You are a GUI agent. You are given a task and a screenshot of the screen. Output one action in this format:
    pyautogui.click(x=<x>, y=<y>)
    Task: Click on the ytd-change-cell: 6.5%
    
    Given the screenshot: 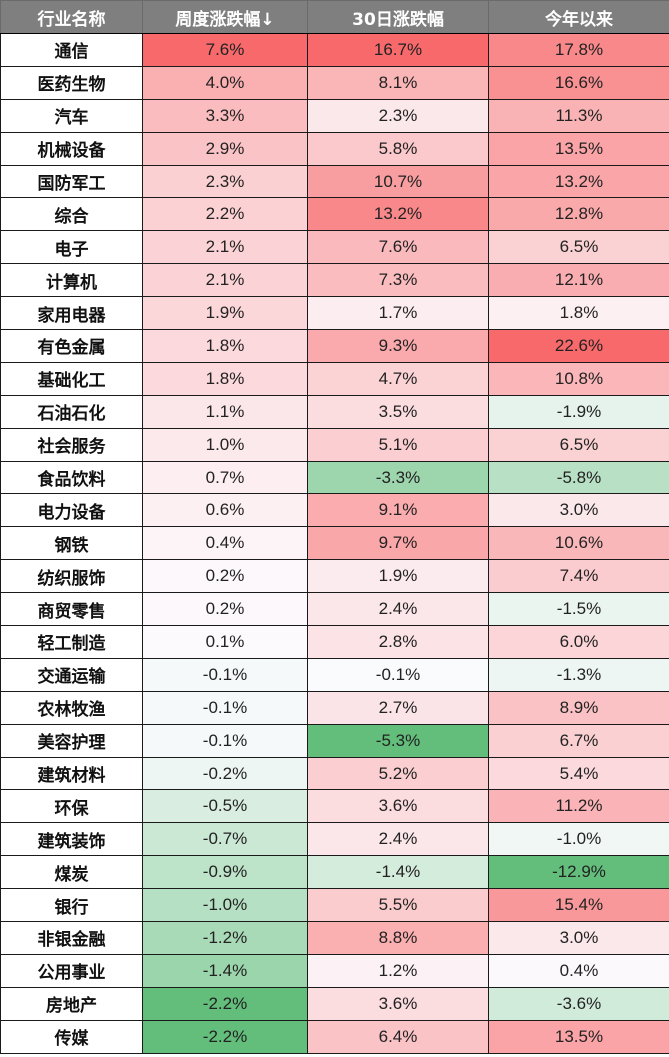 What is the action you would take?
    pyautogui.click(x=578, y=247)
    